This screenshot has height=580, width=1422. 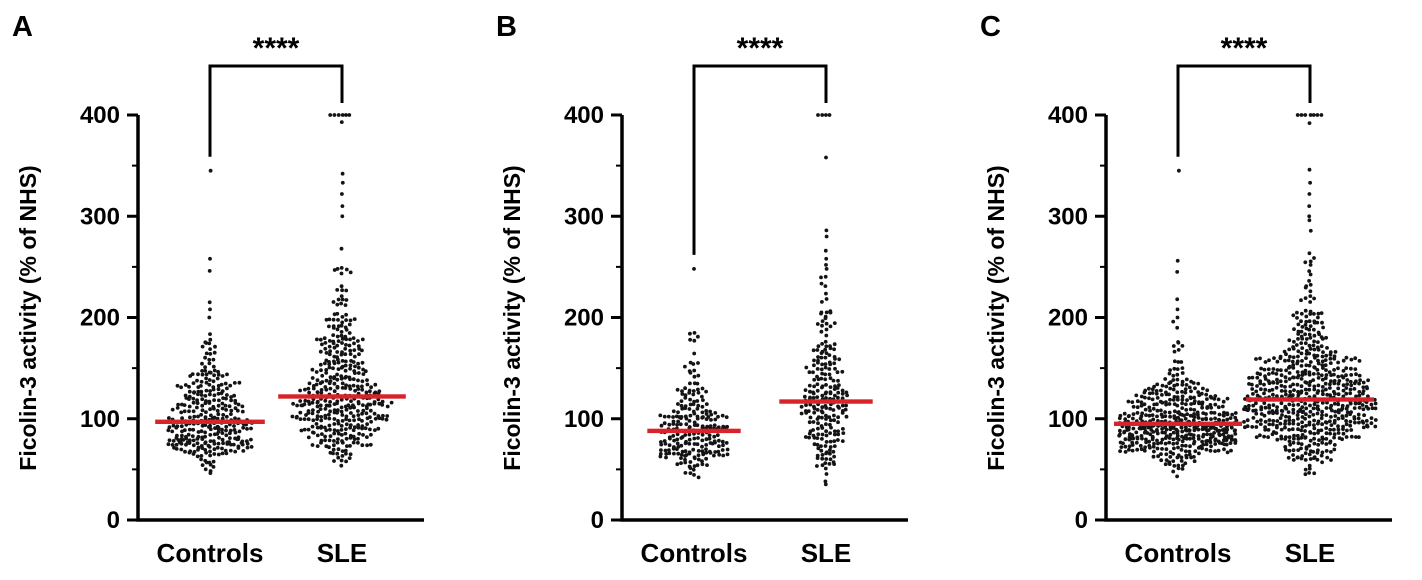 What do you see at coordinates (506, 27) in the screenshot?
I see `panel-letter: B` at bounding box center [506, 27].